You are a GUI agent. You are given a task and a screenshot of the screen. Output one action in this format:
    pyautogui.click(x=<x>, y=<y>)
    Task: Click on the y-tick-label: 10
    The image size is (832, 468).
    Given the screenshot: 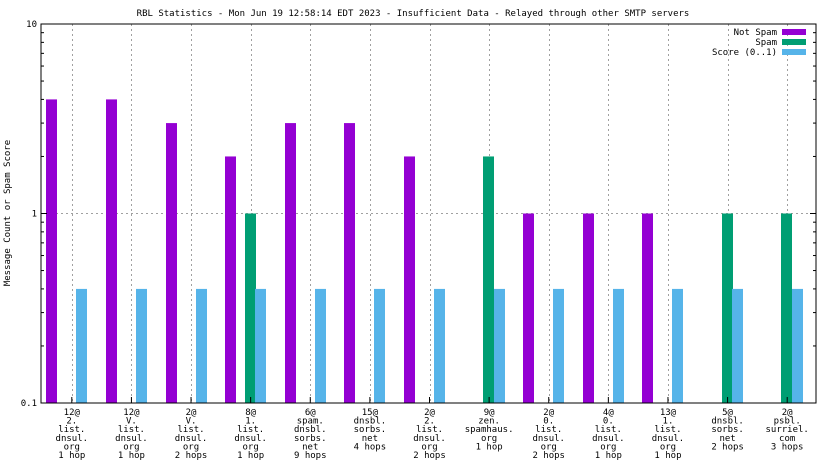 What is the action you would take?
    pyautogui.click(x=31, y=25)
    